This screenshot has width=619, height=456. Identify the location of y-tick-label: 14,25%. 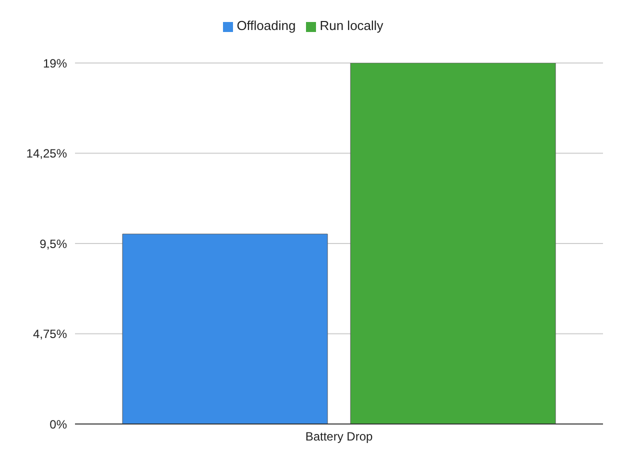
(47, 153).